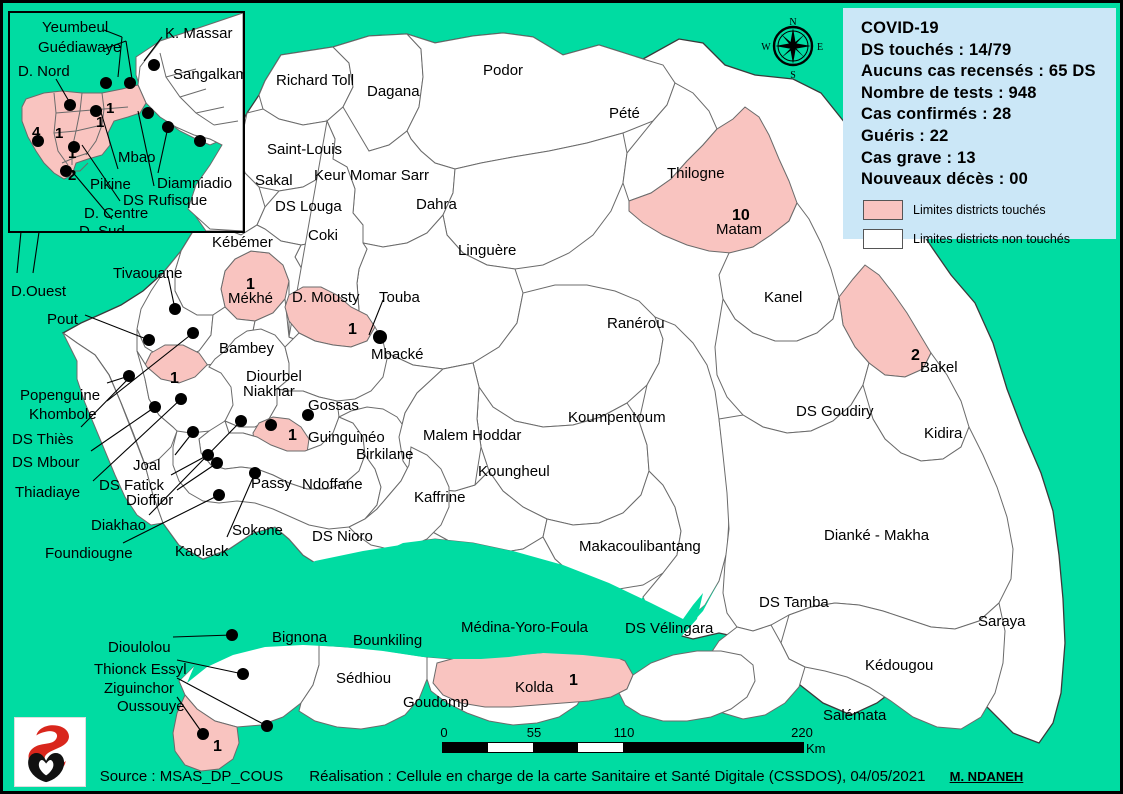 The height and width of the screenshot is (794, 1123). Describe the element at coordinates (132, 122) in the screenshot. I see `dakar-inset-svg` at that location.